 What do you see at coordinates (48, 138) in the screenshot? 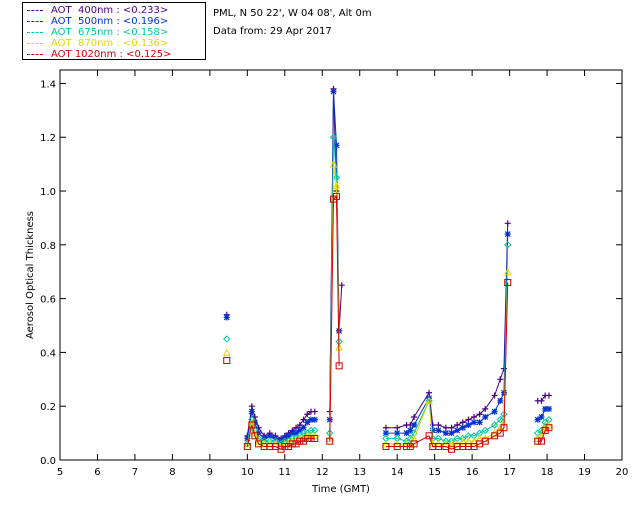
I see `y-tick-label: 1.2` at bounding box center [48, 138].